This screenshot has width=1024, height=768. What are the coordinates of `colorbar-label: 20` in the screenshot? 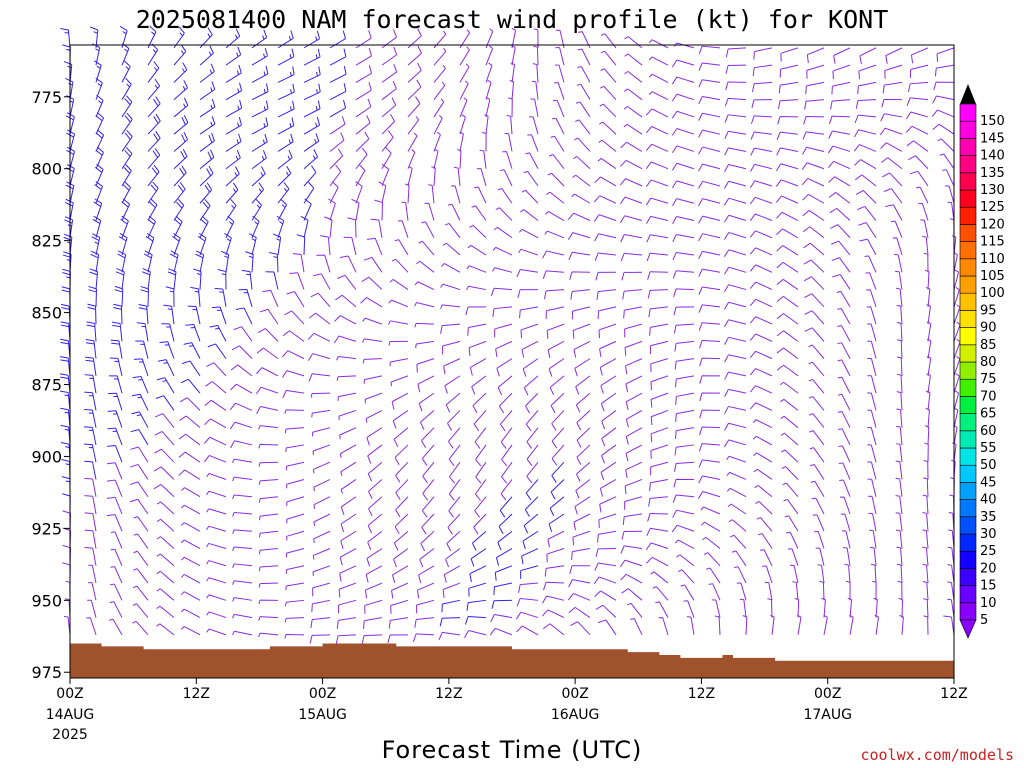 It's located at (988, 568).